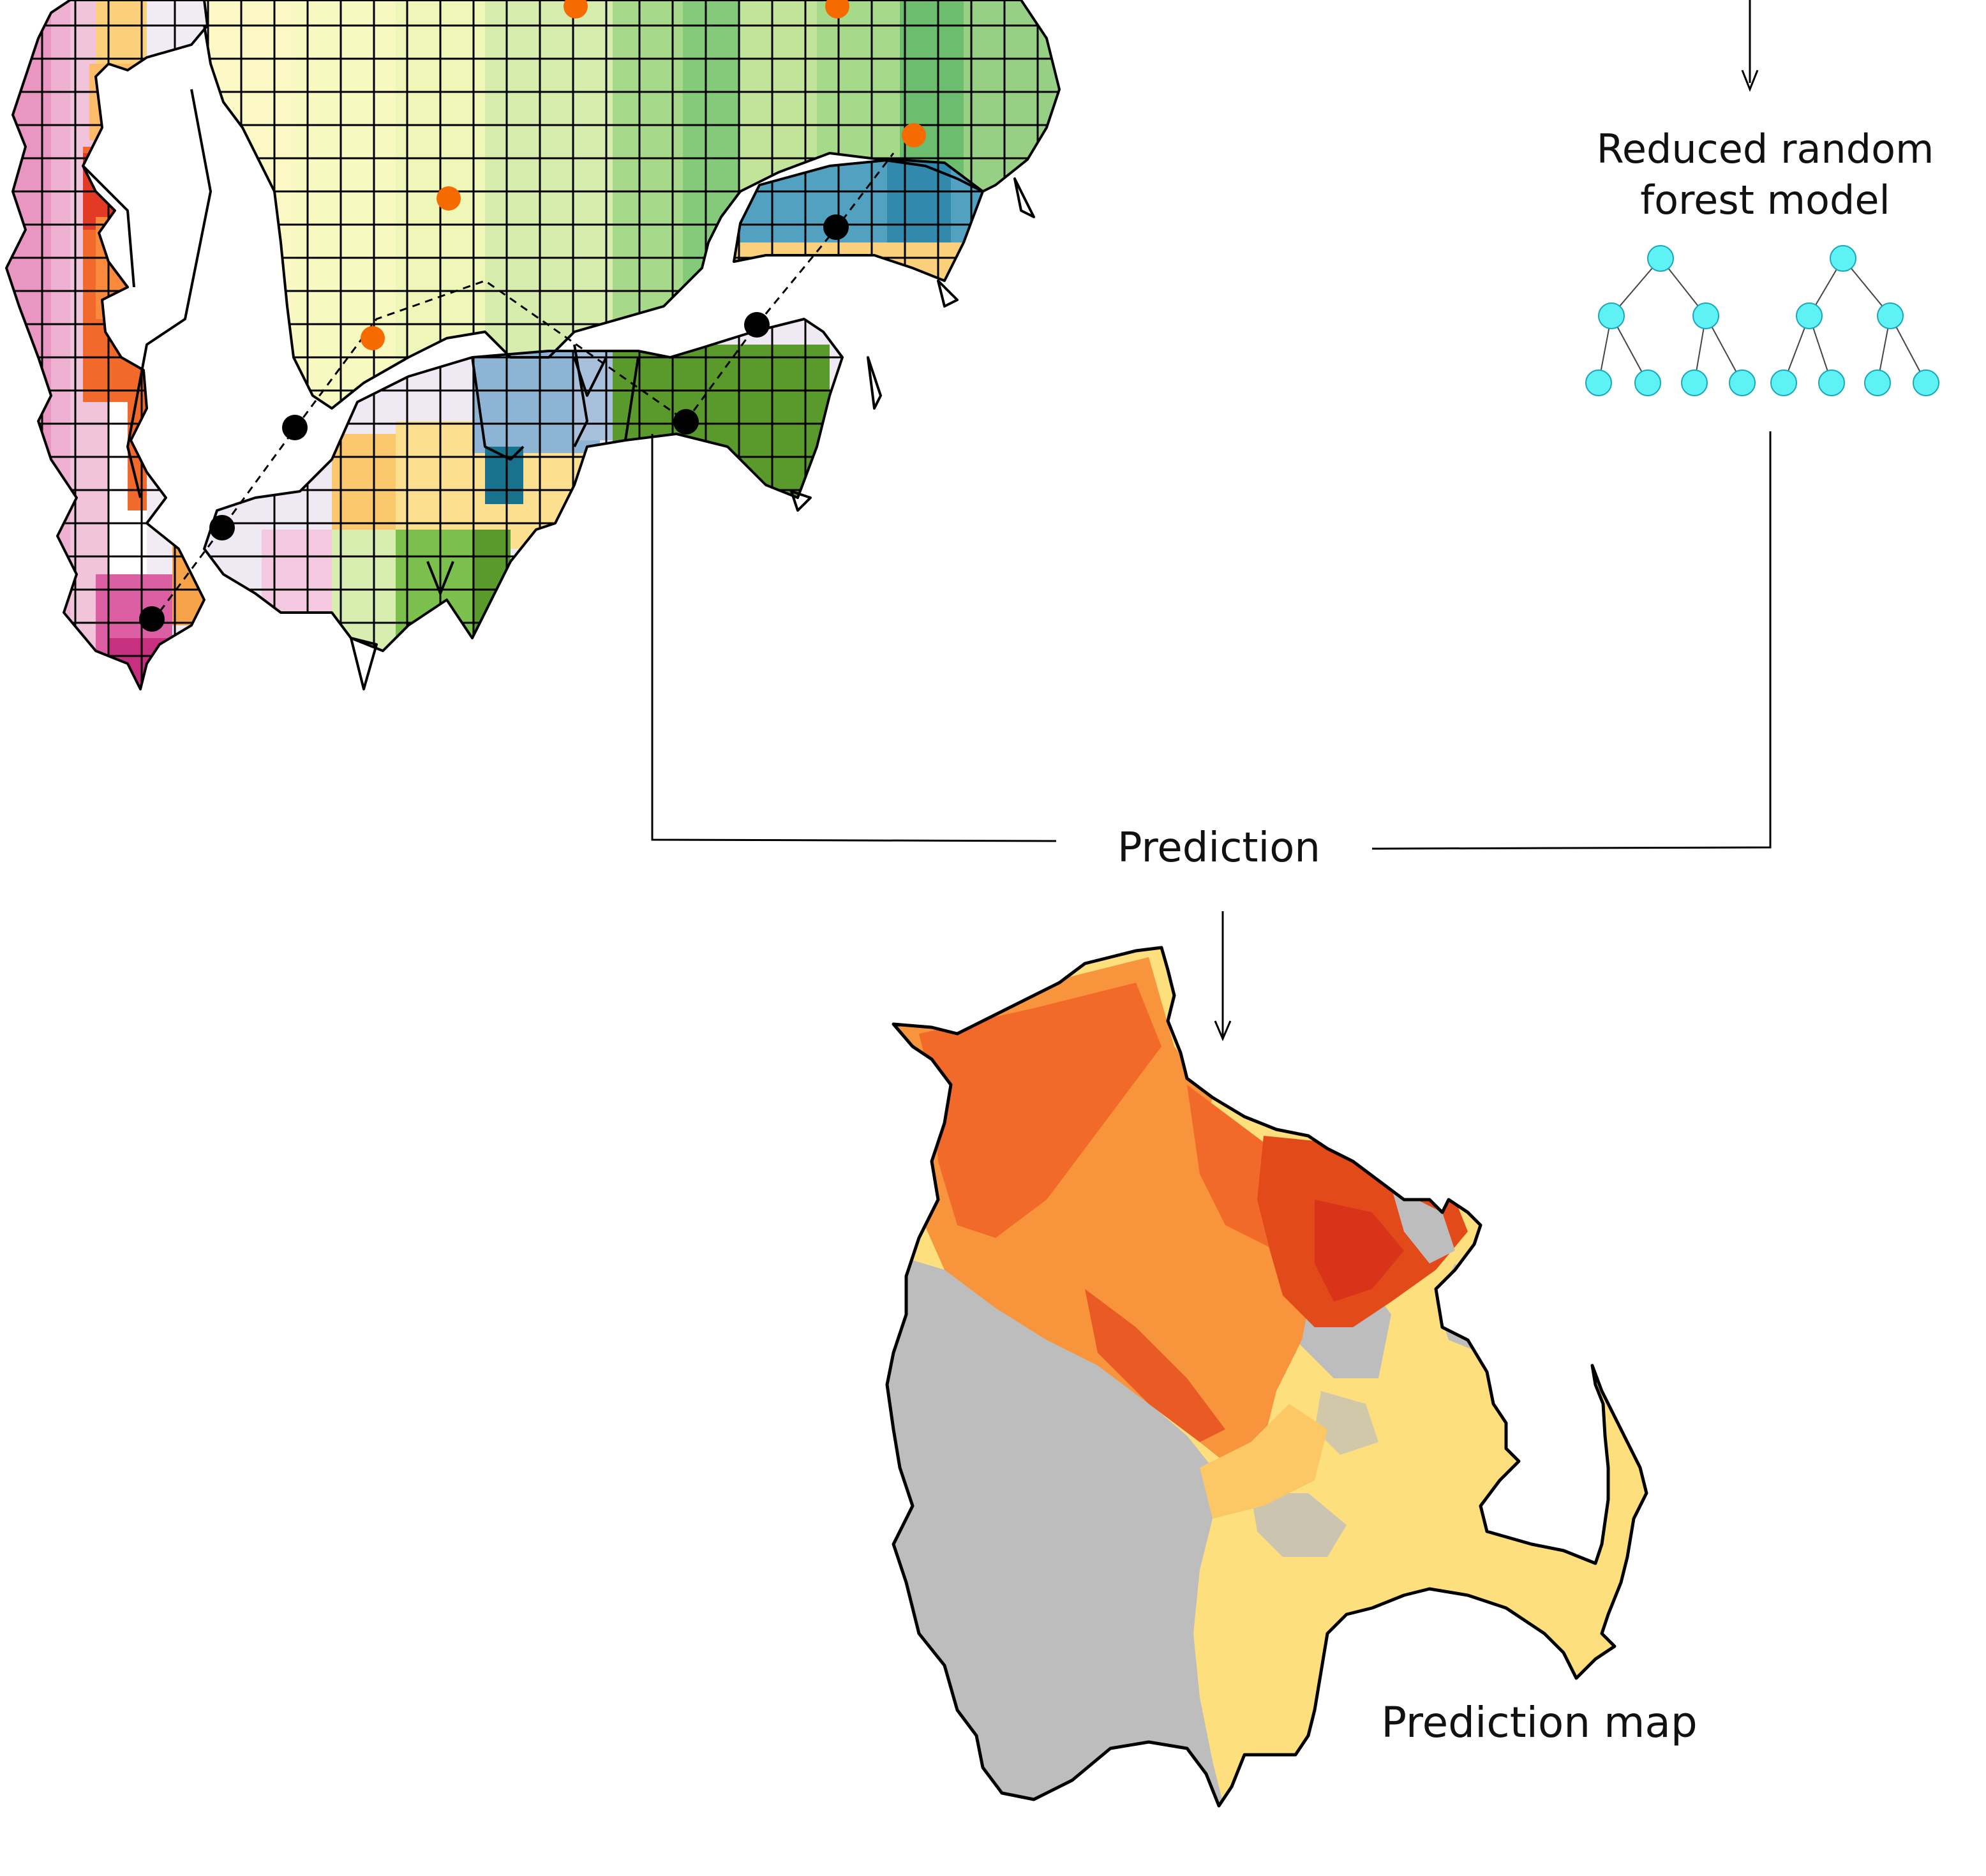 This screenshot has width=1986, height=1876. What do you see at coordinates (1765, 200) in the screenshot?
I see `model-title-line2: forest model` at bounding box center [1765, 200].